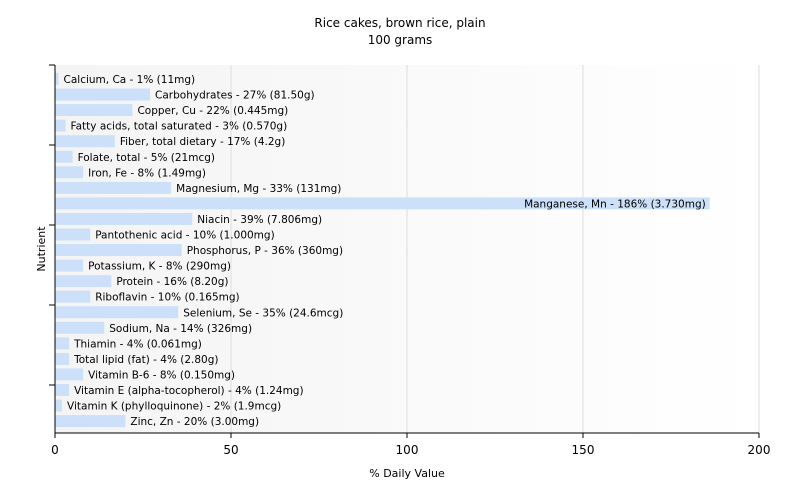 The image size is (800, 500). I want to click on x-axis-label: % Daily Value, so click(407, 473).